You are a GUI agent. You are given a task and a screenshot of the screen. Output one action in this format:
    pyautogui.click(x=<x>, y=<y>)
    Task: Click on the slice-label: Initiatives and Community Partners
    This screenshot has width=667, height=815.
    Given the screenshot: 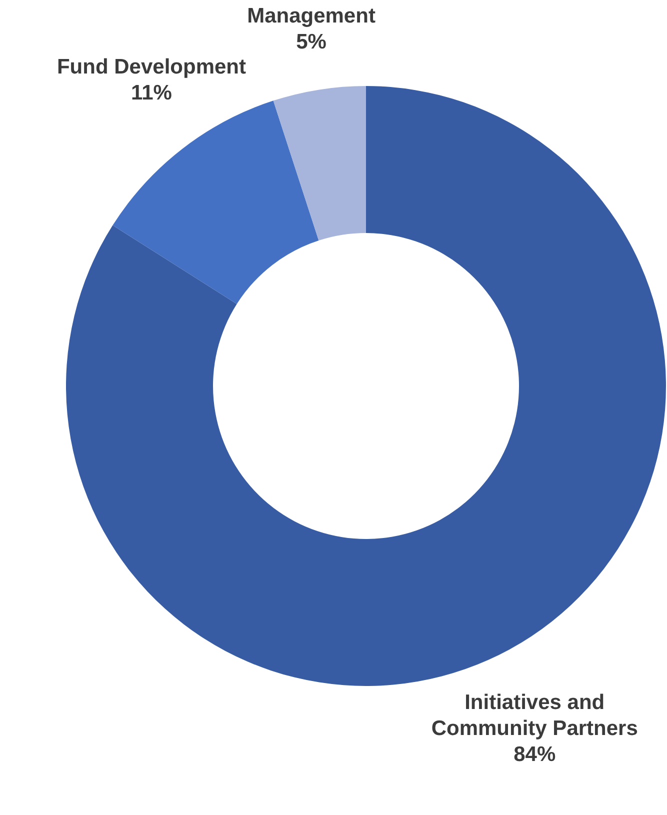 What is the action you would take?
    pyautogui.click(x=534, y=715)
    